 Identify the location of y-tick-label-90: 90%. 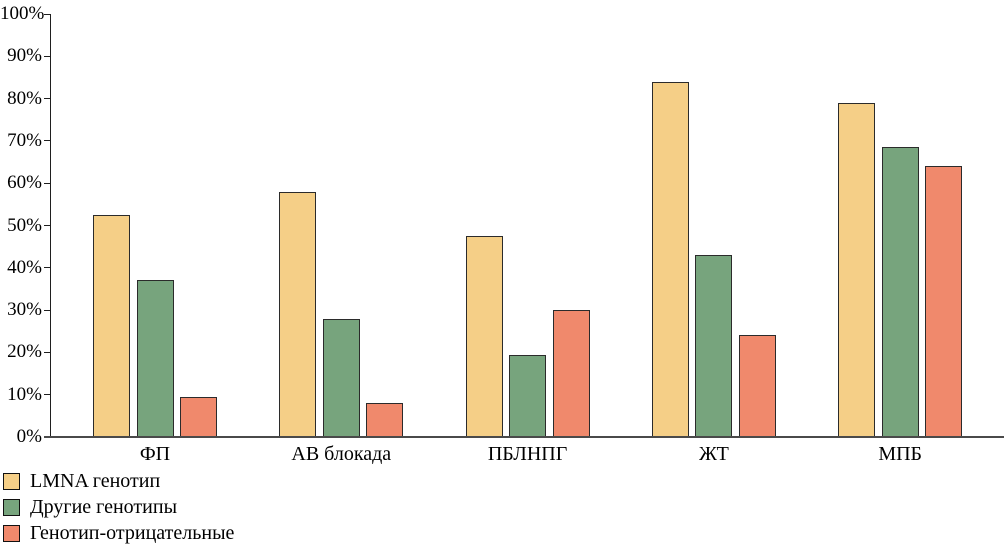
(24, 56).